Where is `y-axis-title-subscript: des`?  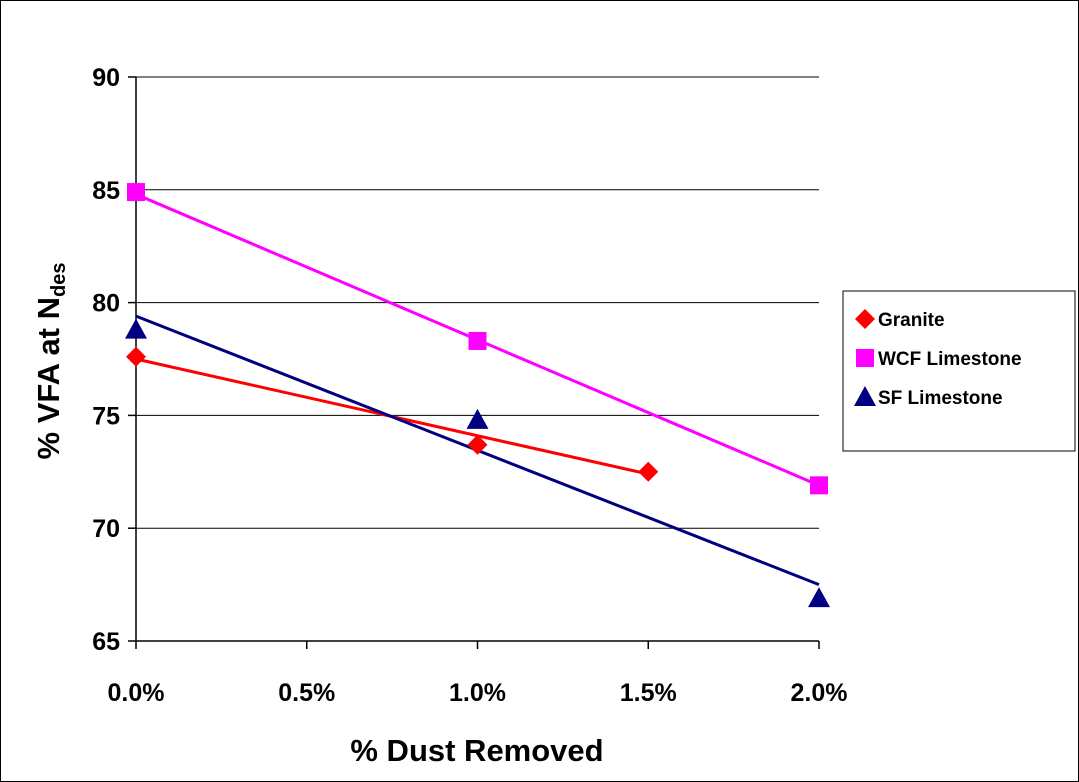
y-axis-title-subscript: des is located at coordinates (59, 280).